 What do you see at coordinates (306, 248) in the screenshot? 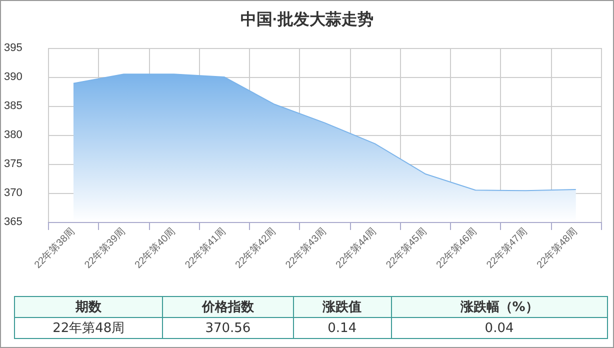
I see `x-tick-label: 22年第43周` at bounding box center [306, 248].